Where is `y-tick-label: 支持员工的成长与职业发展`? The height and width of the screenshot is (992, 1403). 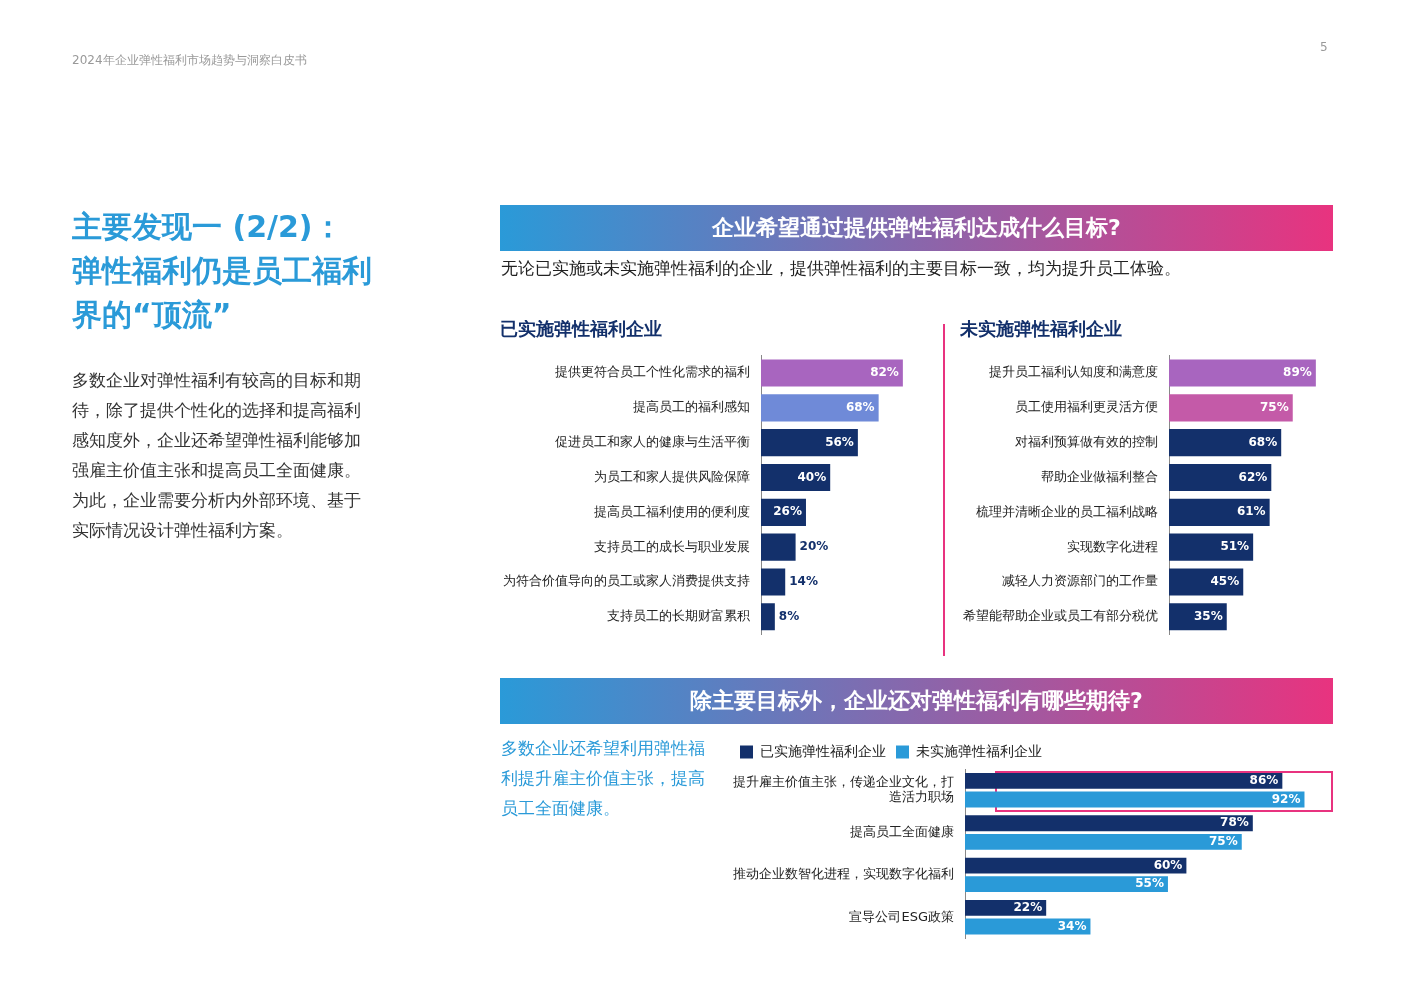 y-tick-label: 支持员工的成长与职业发展 is located at coordinates (672, 546).